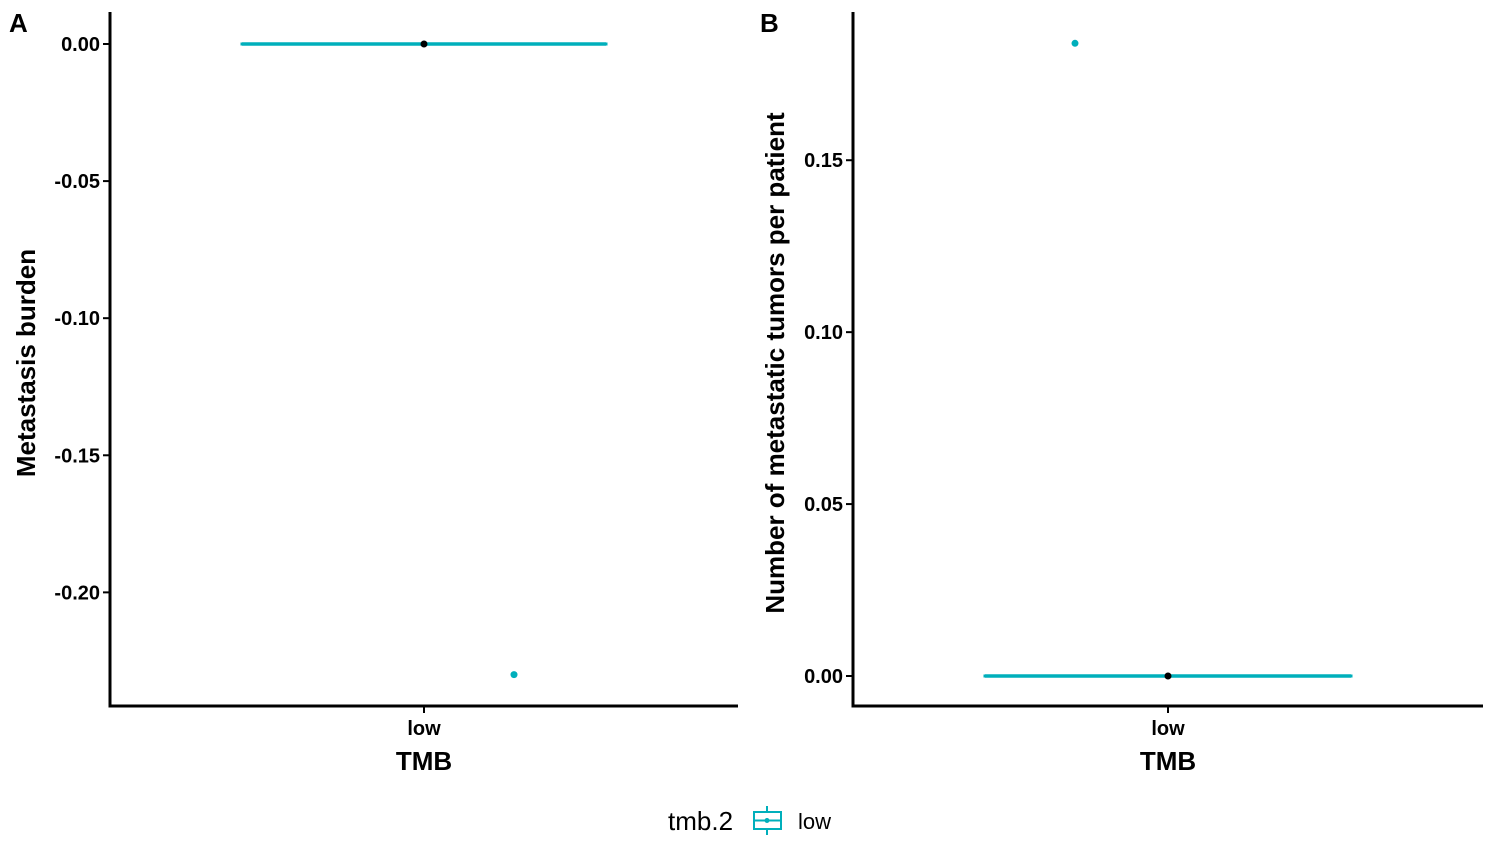  What do you see at coordinates (767, 820) in the screenshot?
I see `boxplot-key-icon` at bounding box center [767, 820].